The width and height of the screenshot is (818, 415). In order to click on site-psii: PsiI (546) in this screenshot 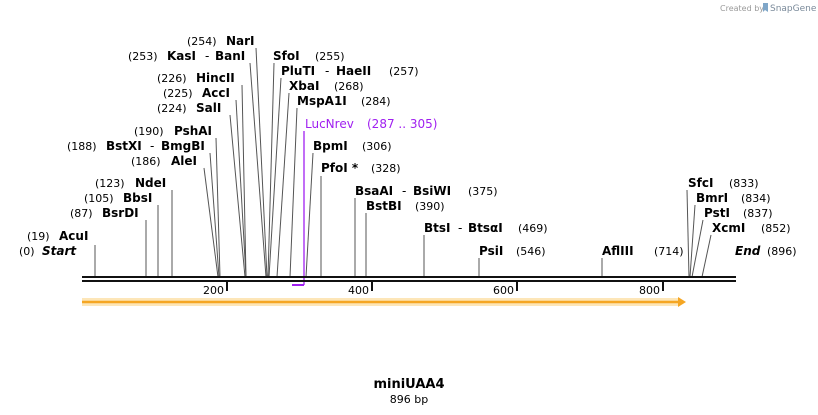, I will do `click(512, 251)`.